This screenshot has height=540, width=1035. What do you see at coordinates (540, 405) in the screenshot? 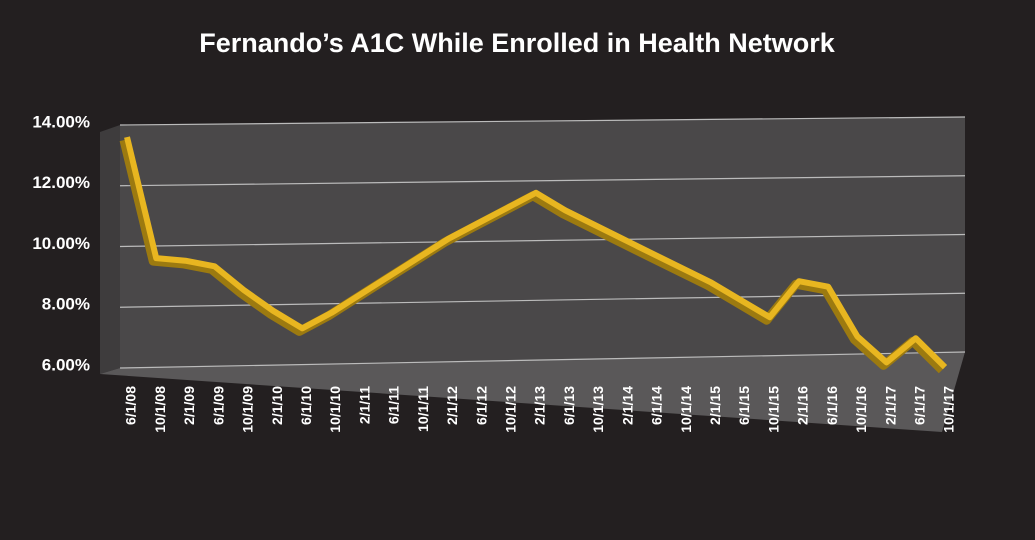
I see `x-tick-label: 2/1/13` at bounding box center [540, 405].